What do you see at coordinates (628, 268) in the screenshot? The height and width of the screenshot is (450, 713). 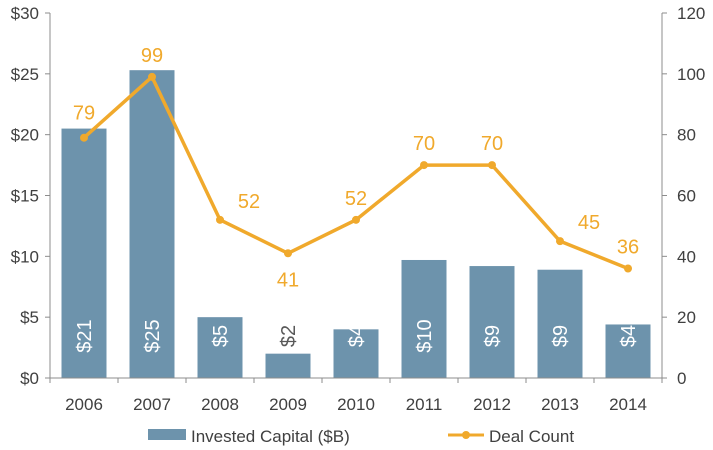 I see `deal-count-point-2014` at bounding box center [628, 268].